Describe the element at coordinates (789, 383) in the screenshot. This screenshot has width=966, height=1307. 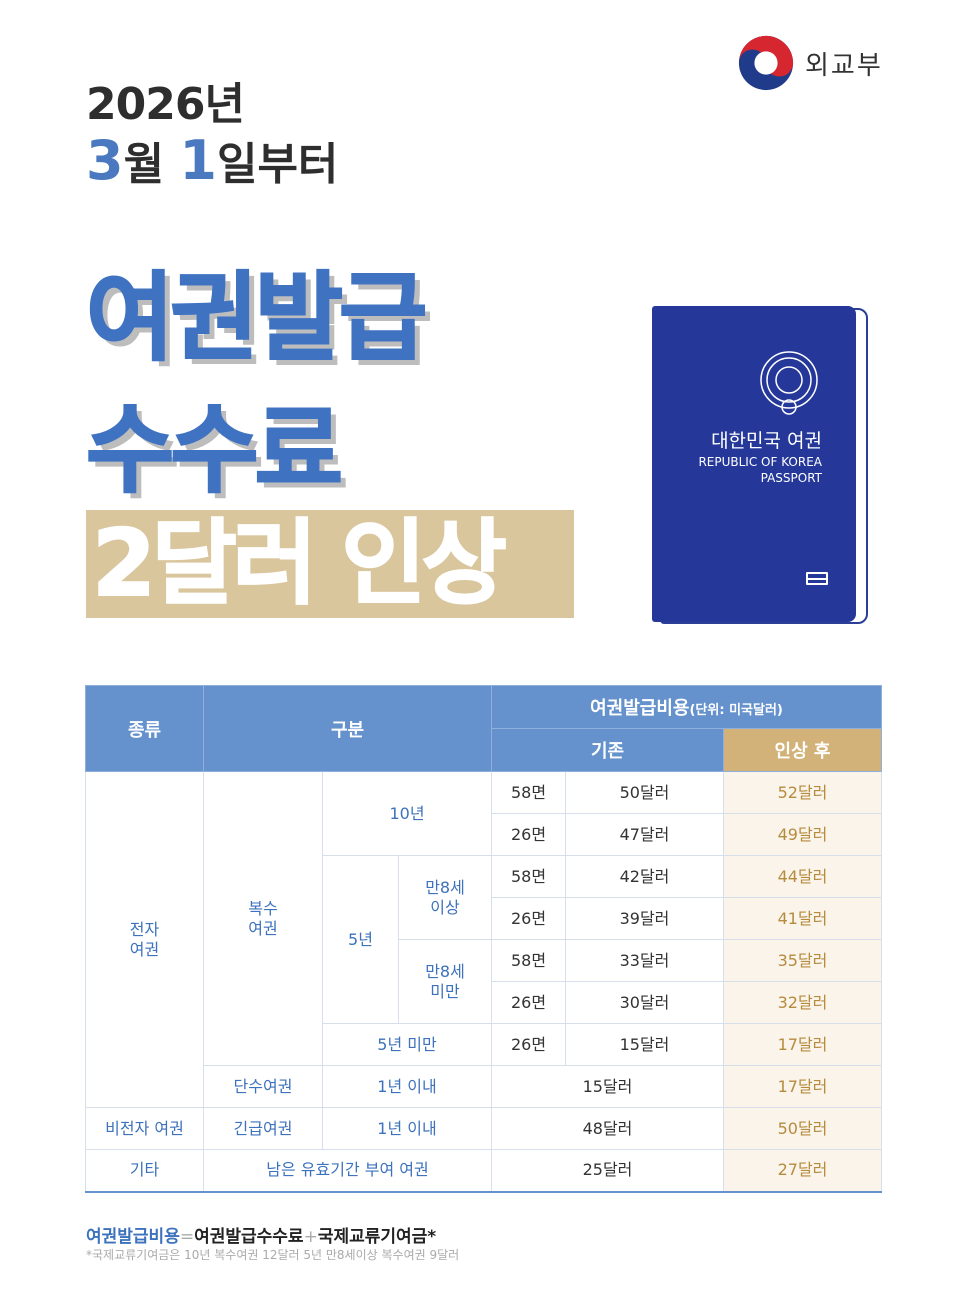
I see `national-emblem-icon` at that location.